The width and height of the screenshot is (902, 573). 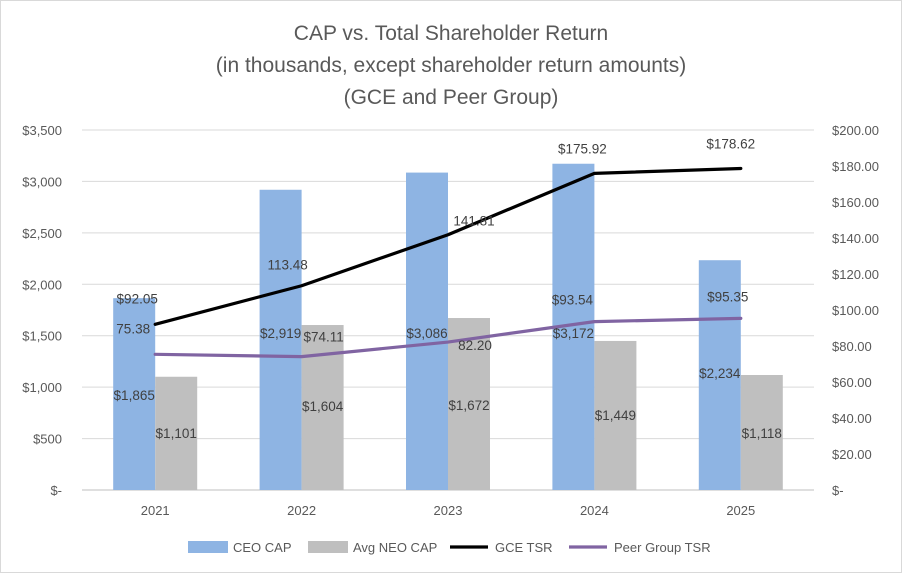 What do you see at coordinates (133, 328) in the screenshot?
I see `peer-group-tsr-label: 75.38` at bounding box center [133, 328].